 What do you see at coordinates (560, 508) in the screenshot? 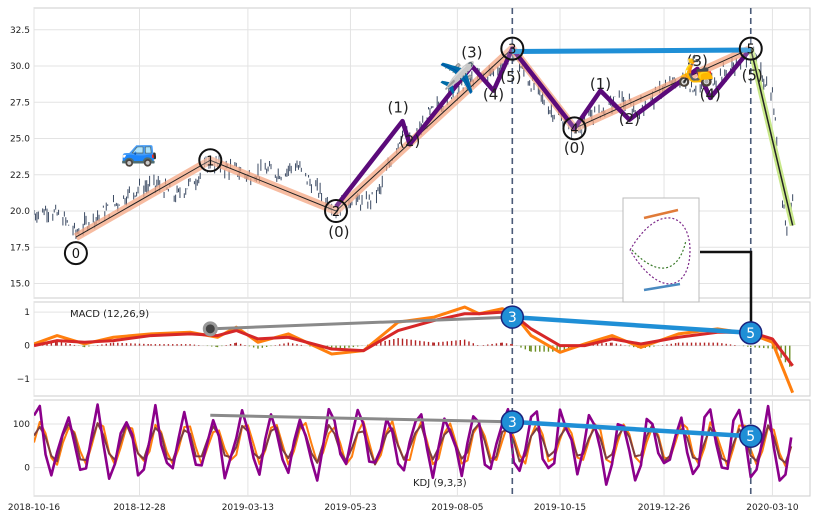
I see `x-tick-label: 2019-10-15` at bounding box center [560, 508].